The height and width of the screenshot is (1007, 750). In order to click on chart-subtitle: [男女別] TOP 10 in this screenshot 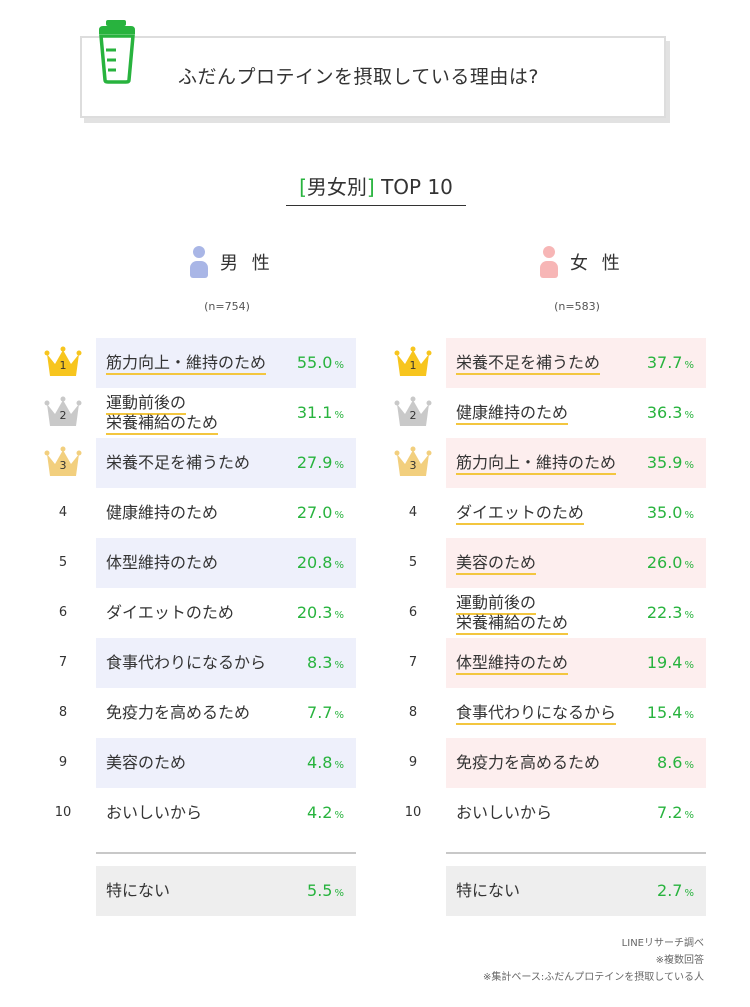, I will do `click(376, 189)`.